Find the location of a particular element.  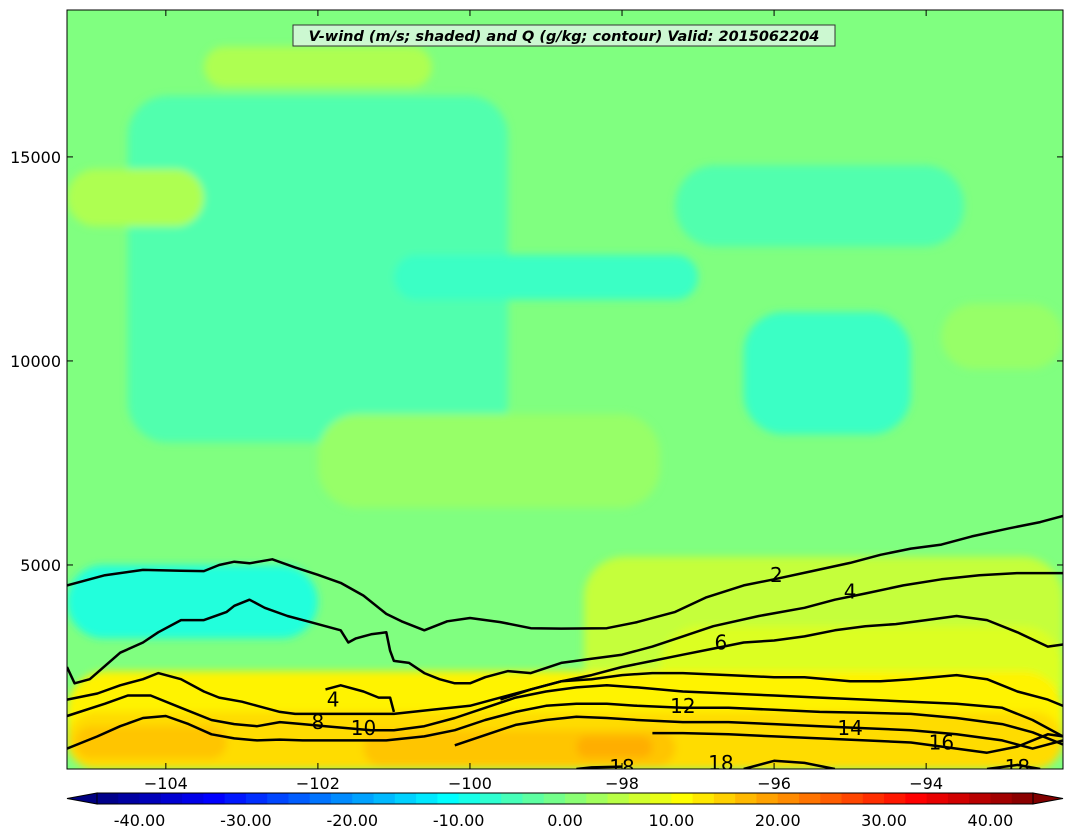

contour-label-7: 14 is located at coordinates (849, 728).